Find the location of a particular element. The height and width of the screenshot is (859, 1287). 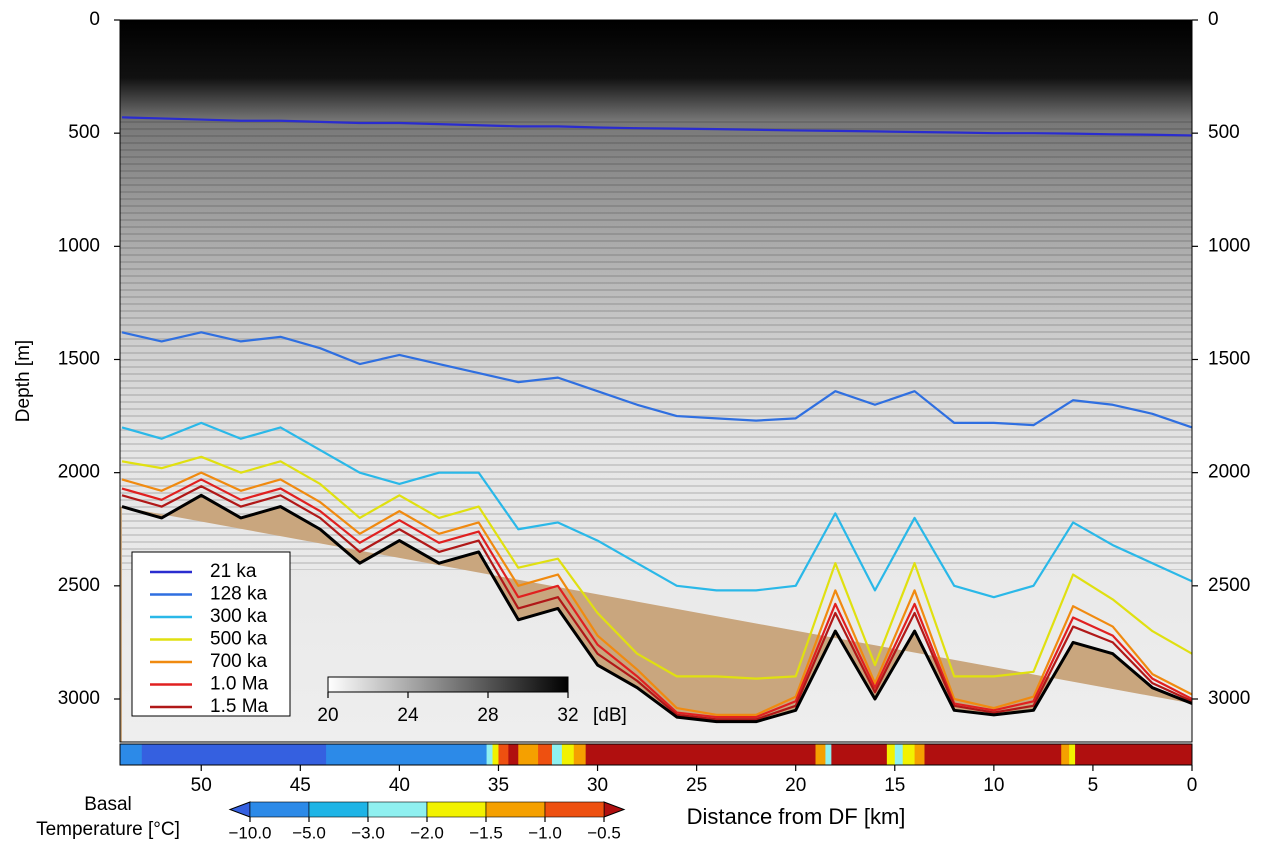

intensity-colorbar is located at coordinates (448, 684).